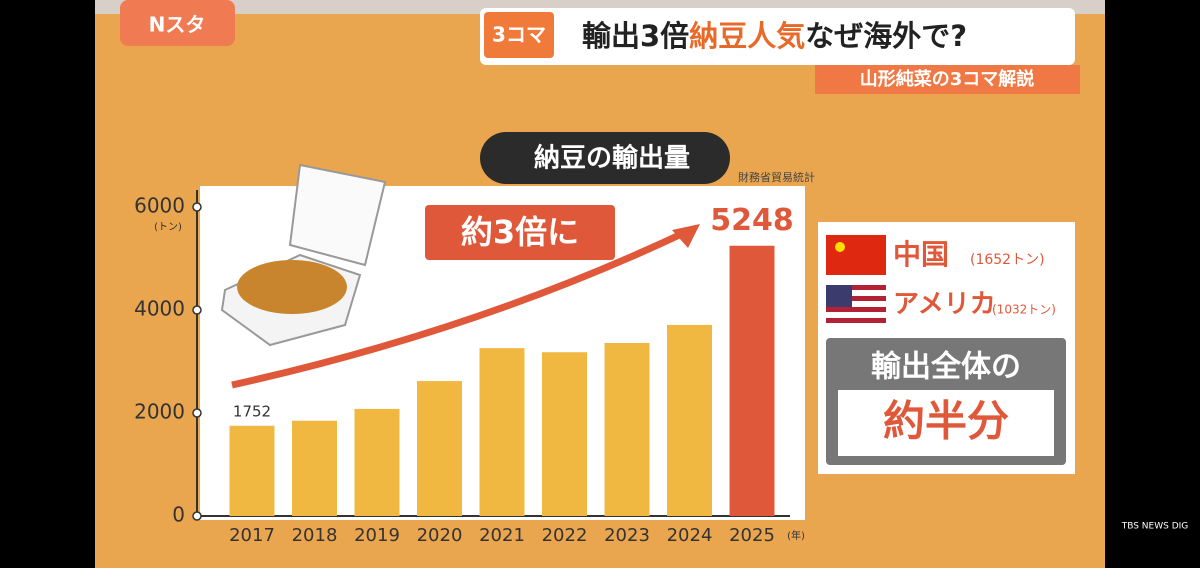 This screenshot has width=1200, height=568. Describe the element at coordinates (856, 305) in the screenshot. I see `usa-flag` at that location.